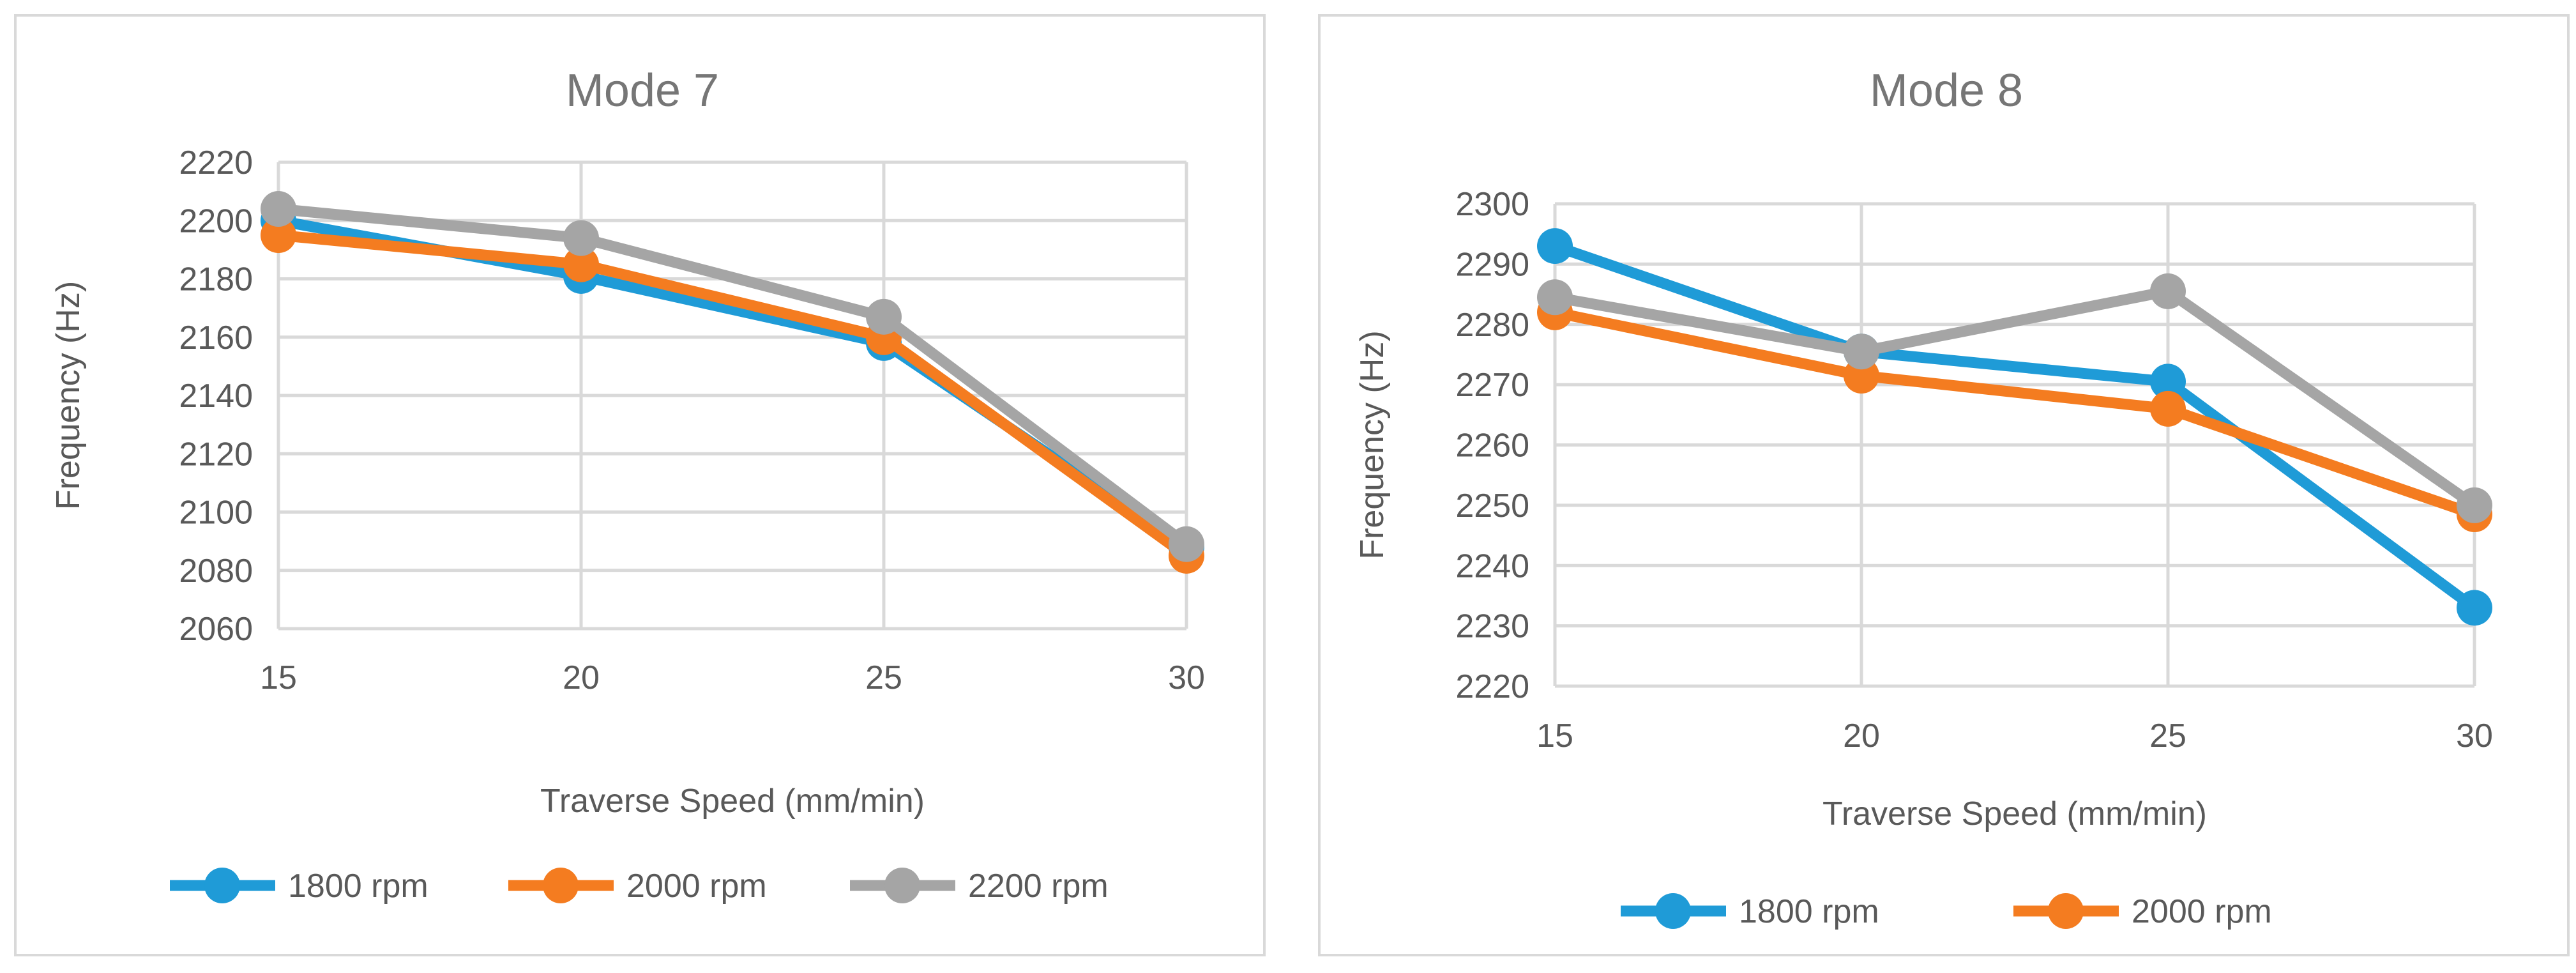  What do you see at coordinates (216, 279) in the screenshot?
I see `y-tick-label: 2180` at bounding box center [216, 279].